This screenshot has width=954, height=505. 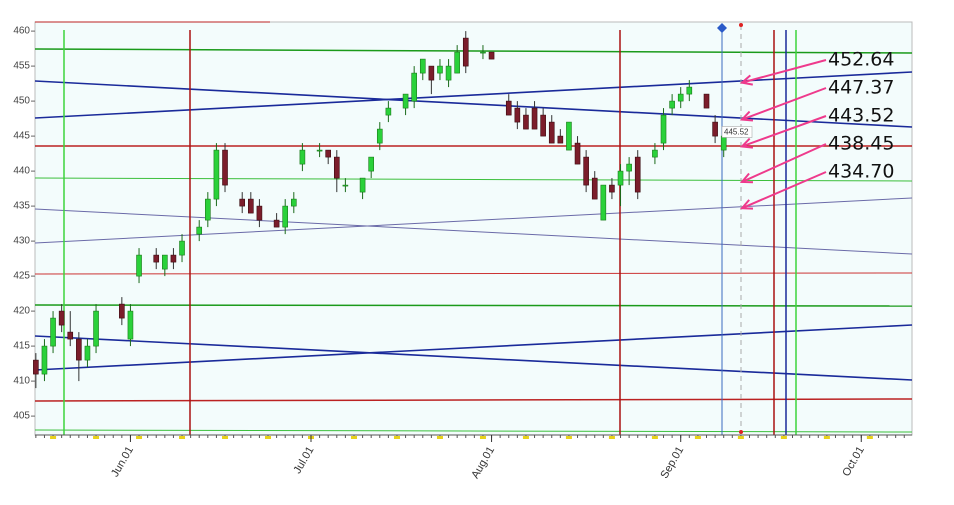 I want to click on y-tick-label: 435, so click(x=21, y=206).